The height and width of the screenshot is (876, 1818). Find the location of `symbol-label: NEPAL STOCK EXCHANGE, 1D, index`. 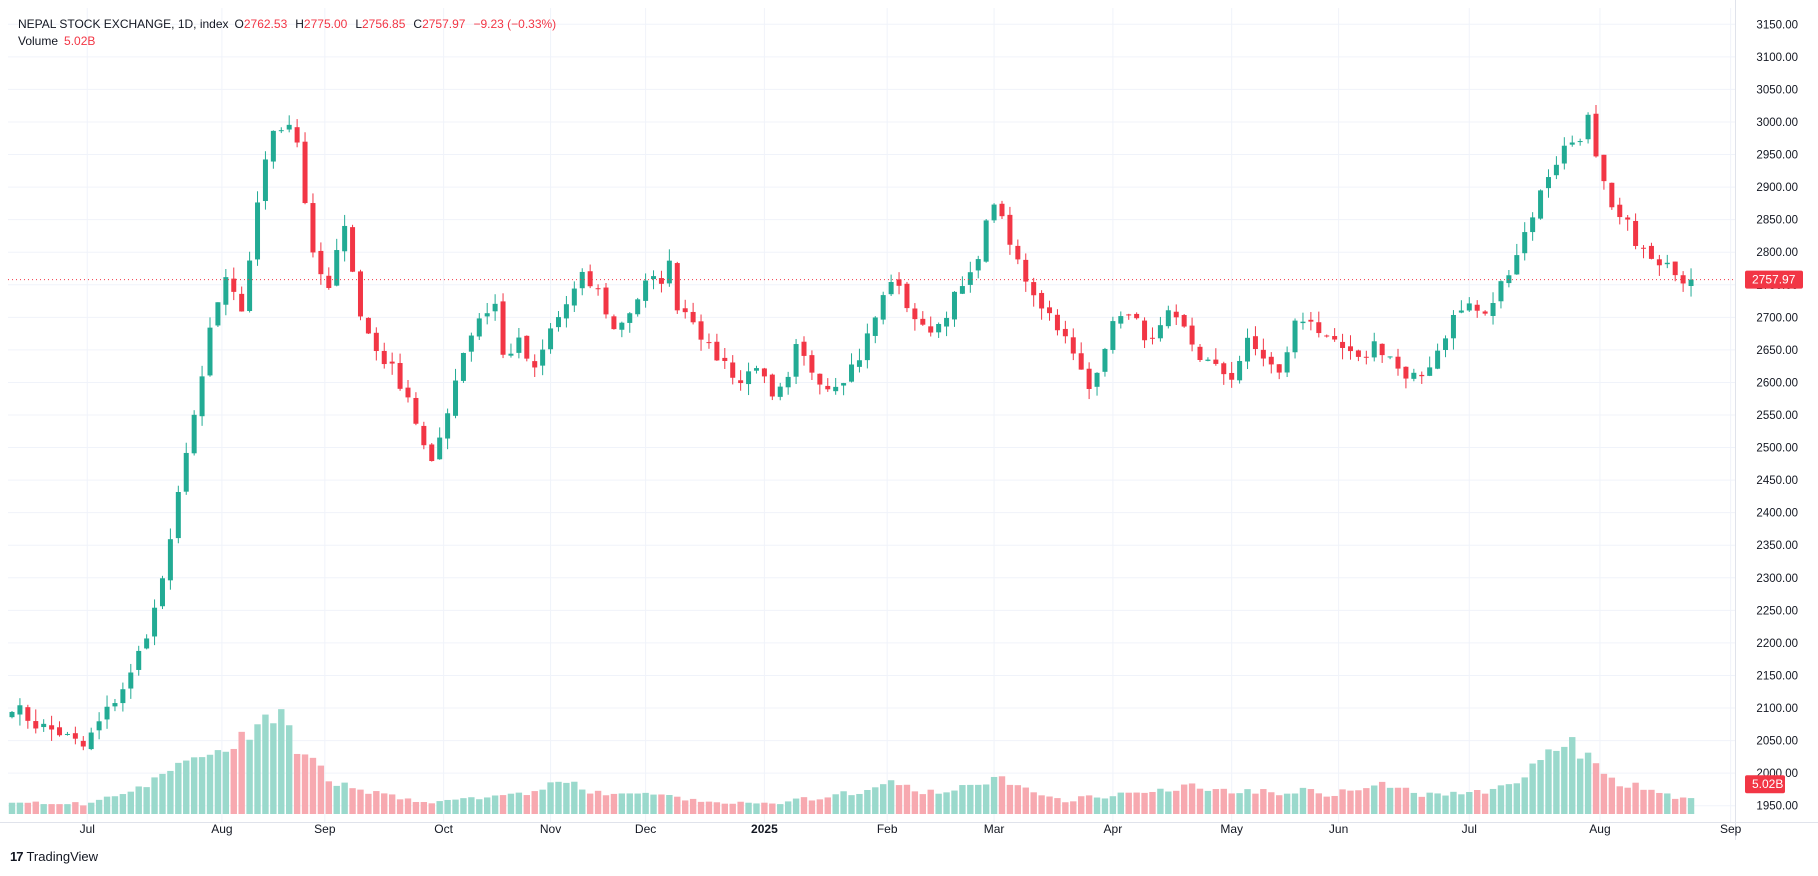

symbol-label: NEPAL STOCK EXCHANGE, 1D, index is located at coordinates (123, 24).